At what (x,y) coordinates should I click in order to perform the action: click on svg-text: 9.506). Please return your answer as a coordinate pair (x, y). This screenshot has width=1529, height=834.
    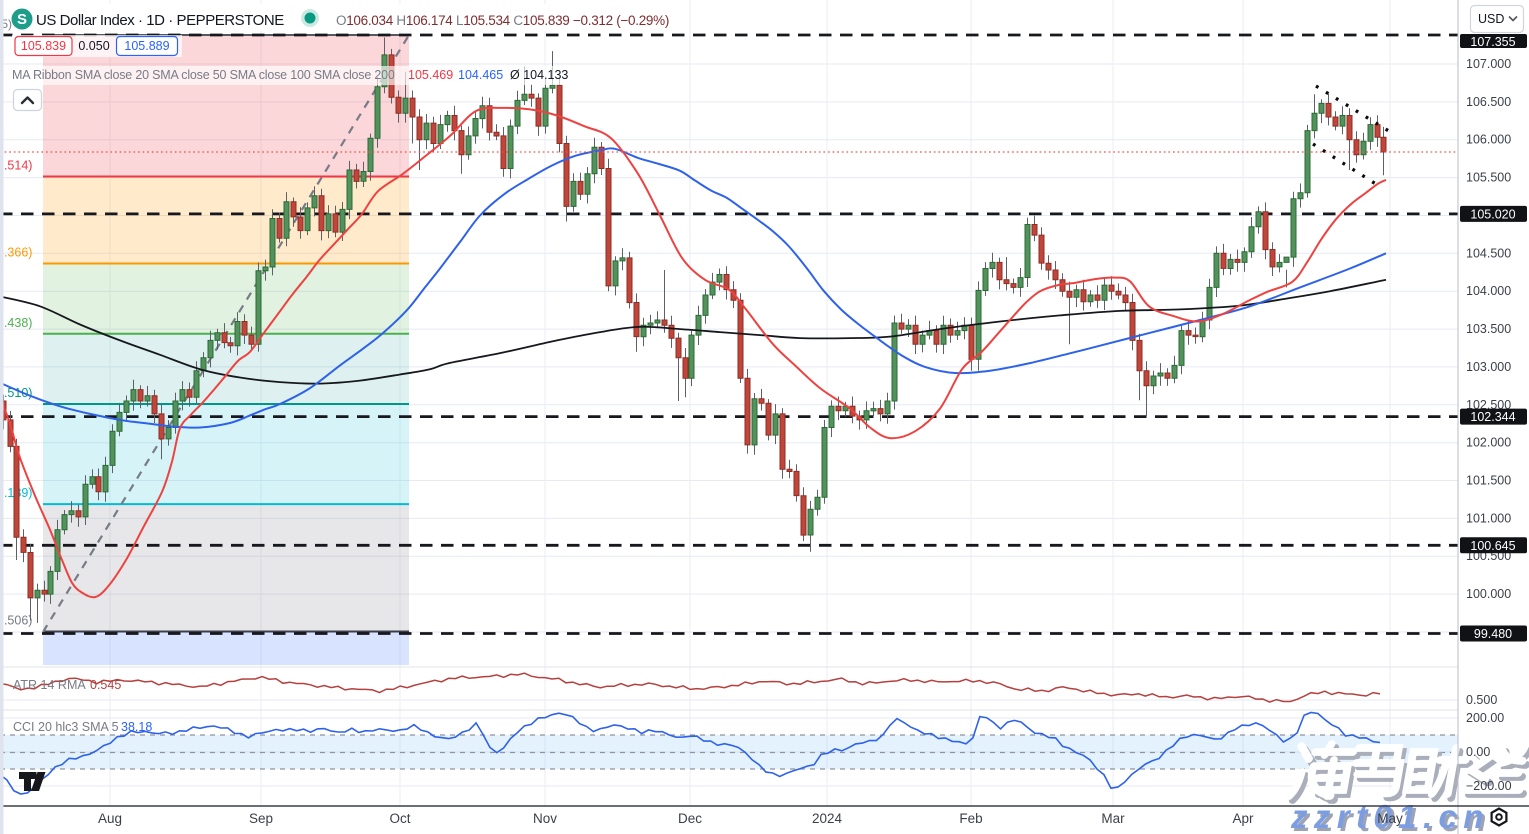
    Looking at the image, I should click on (16, 621).